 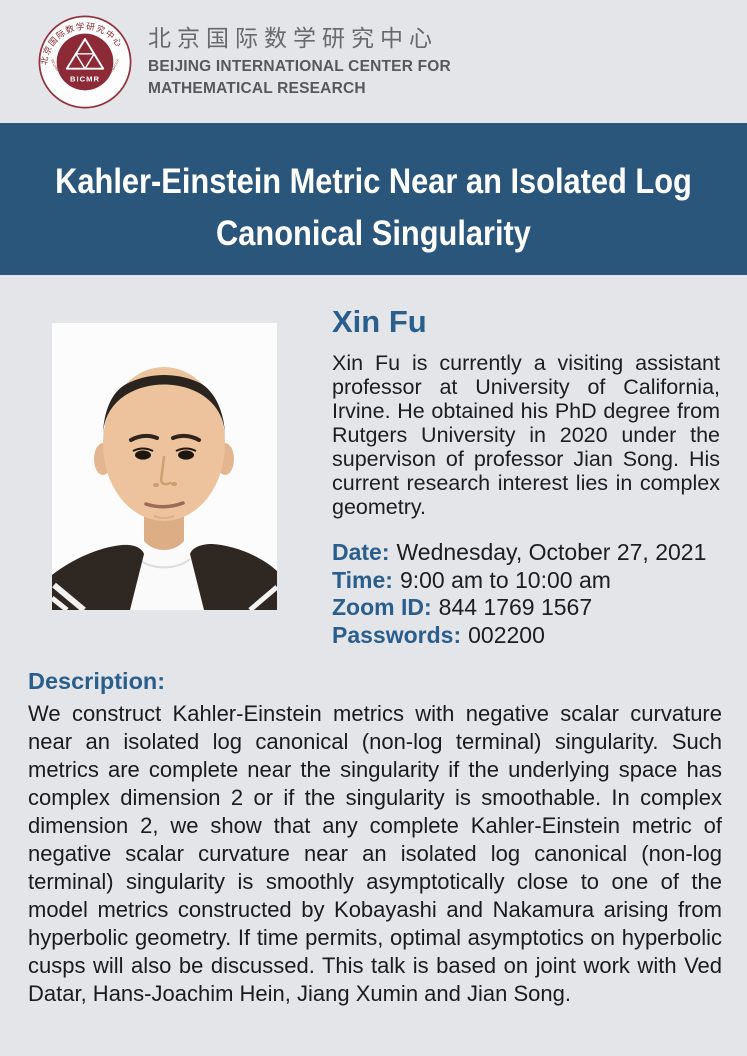 What do you see at coordinates (379, 321) in the screenshot?
I see `speaker-name: Xin Fu` at bounding box center [379, 321].